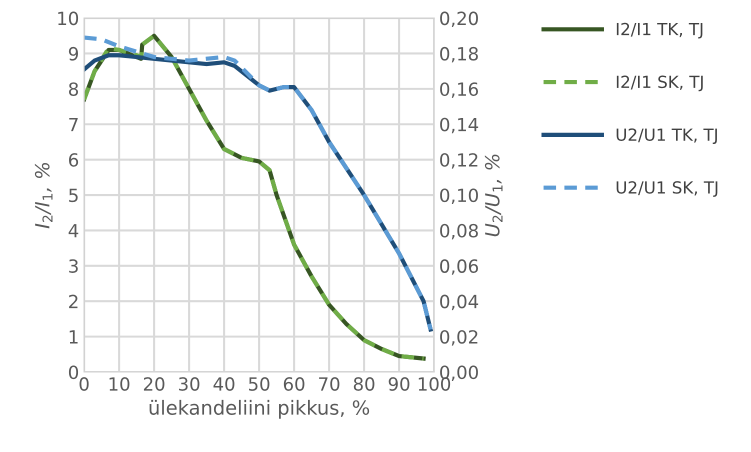 The width and height of the screenshot is (751, 452). Describe the element at coordinates (73, 195) in the screenshot. I see `y-tick-label: 5` at that location.